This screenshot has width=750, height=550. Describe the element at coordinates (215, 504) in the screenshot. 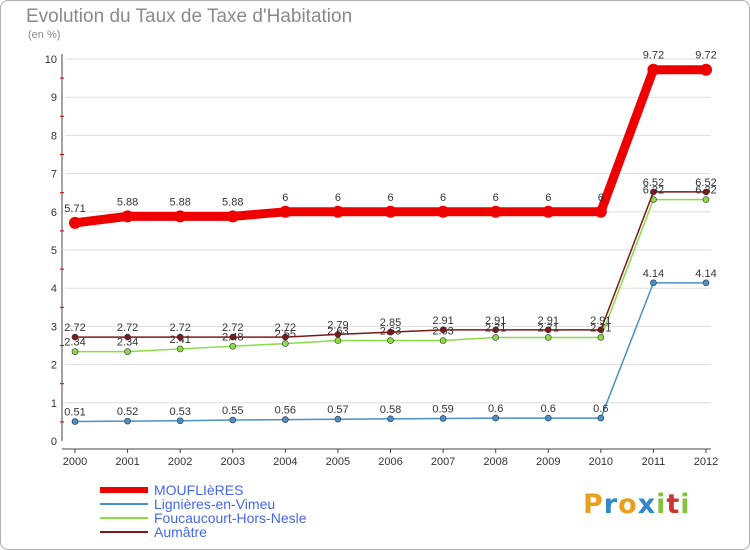

I see `legend-label: Lignières-en-Vimeu` at that location.